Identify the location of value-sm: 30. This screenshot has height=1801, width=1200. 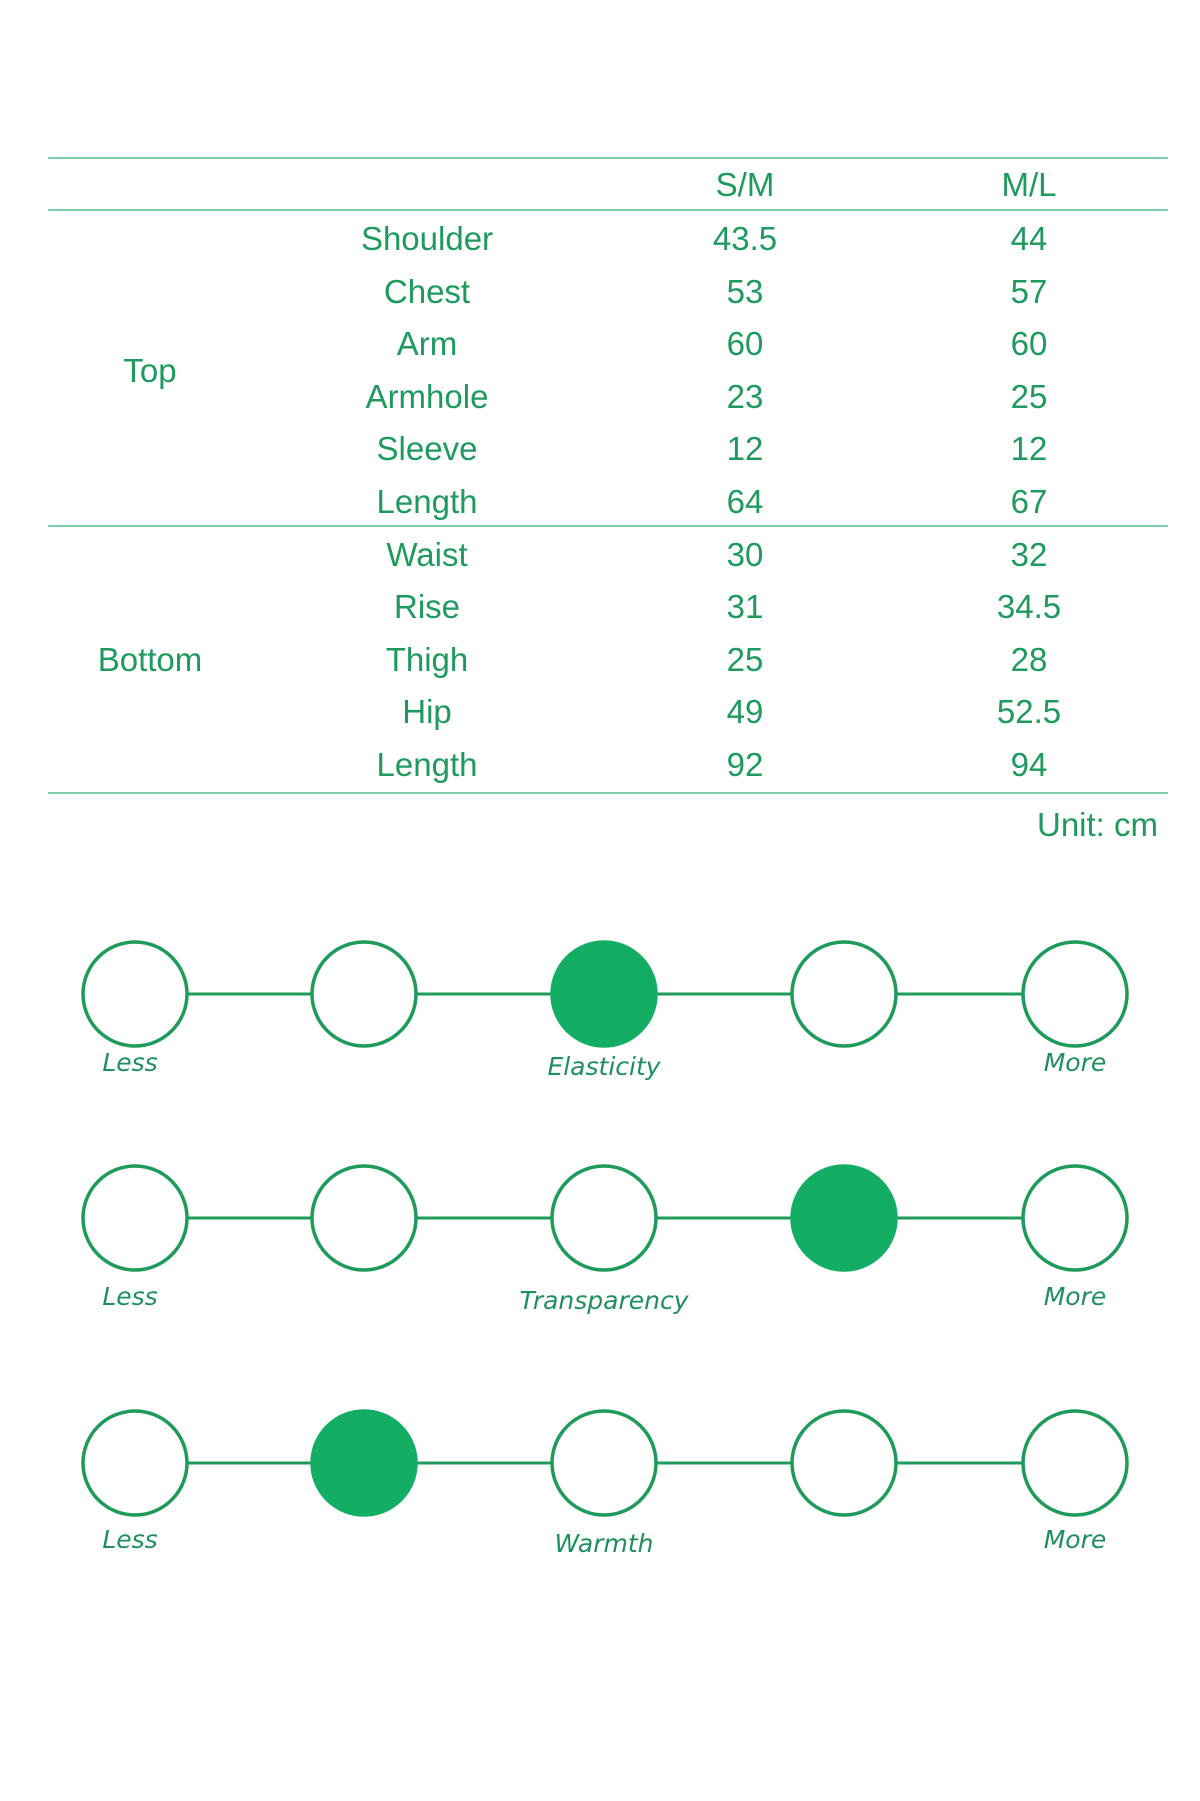
(745, 554).